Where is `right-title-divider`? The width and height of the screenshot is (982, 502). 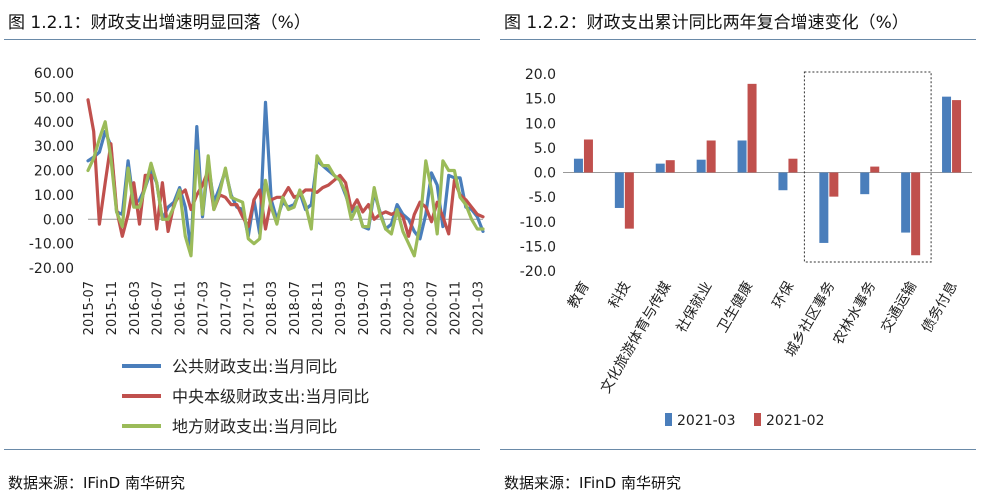 right-title-divider is located at coordinates (738, 39).